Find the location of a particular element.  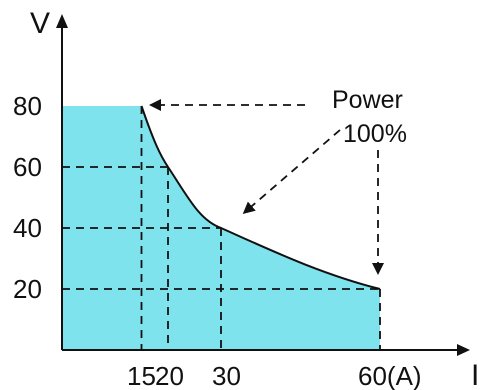

x-tick-label-30: 30 is located at coordinates (226, 375).